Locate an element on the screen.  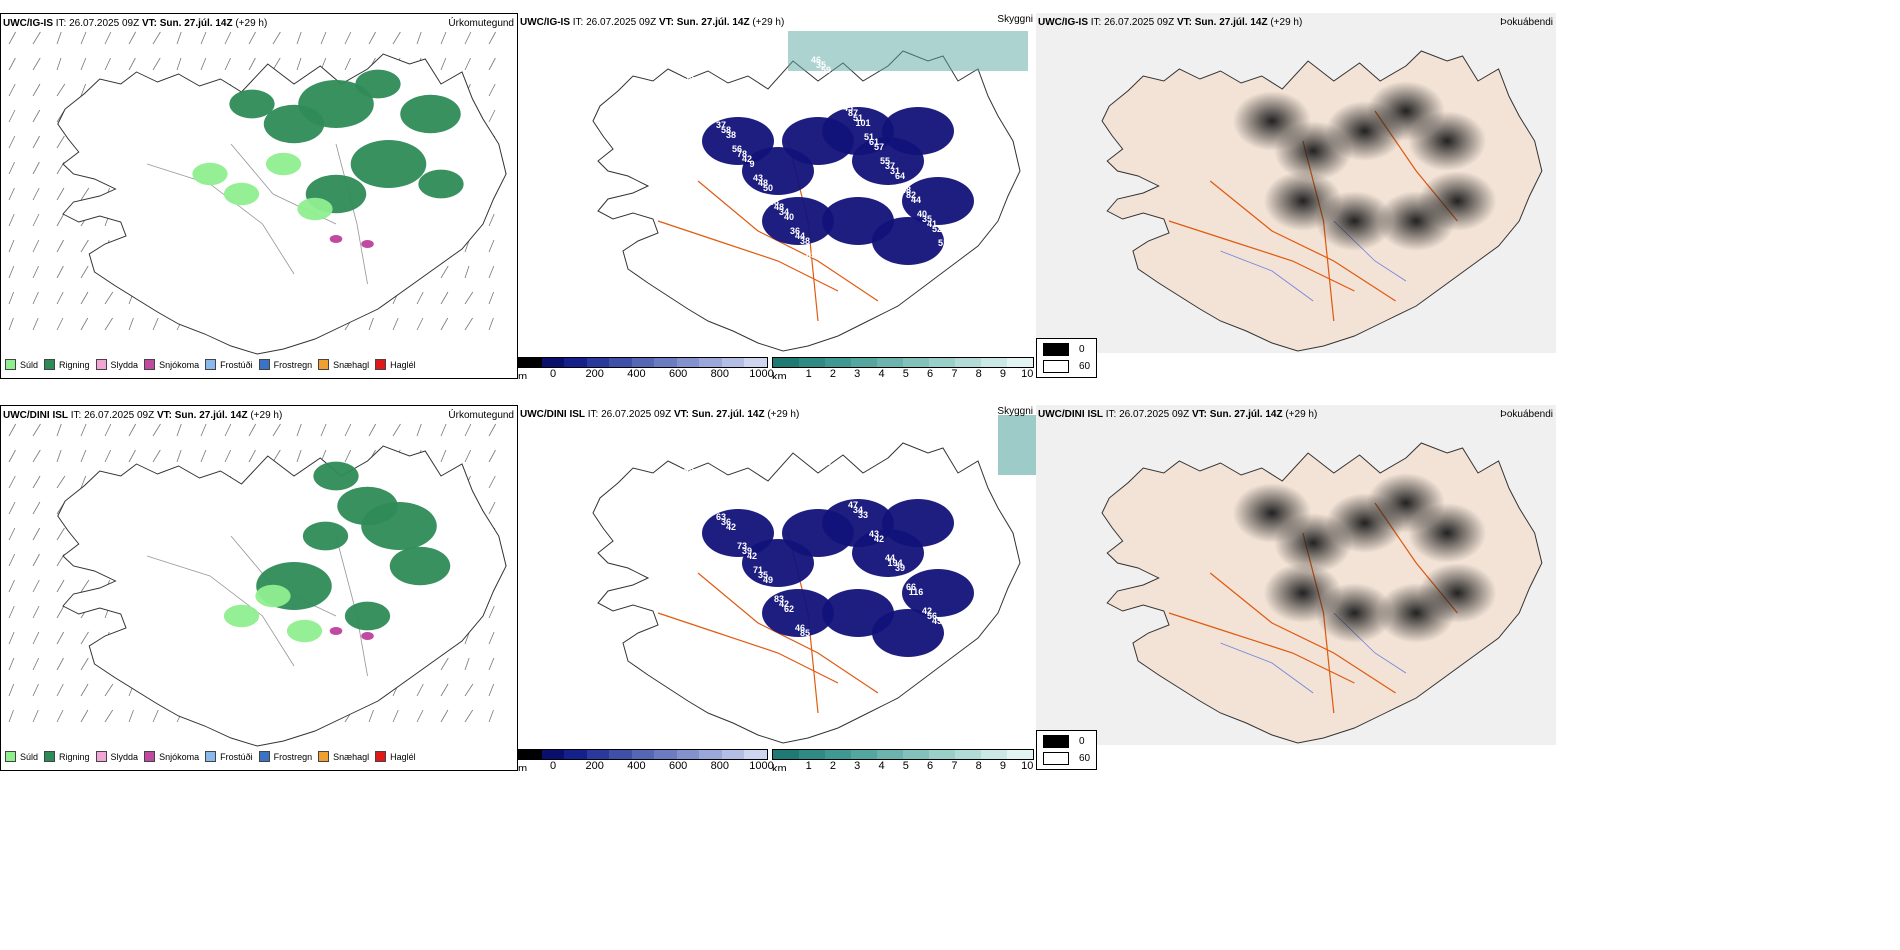
cloud-base-label: 37 is located at coordinates (953, 645).